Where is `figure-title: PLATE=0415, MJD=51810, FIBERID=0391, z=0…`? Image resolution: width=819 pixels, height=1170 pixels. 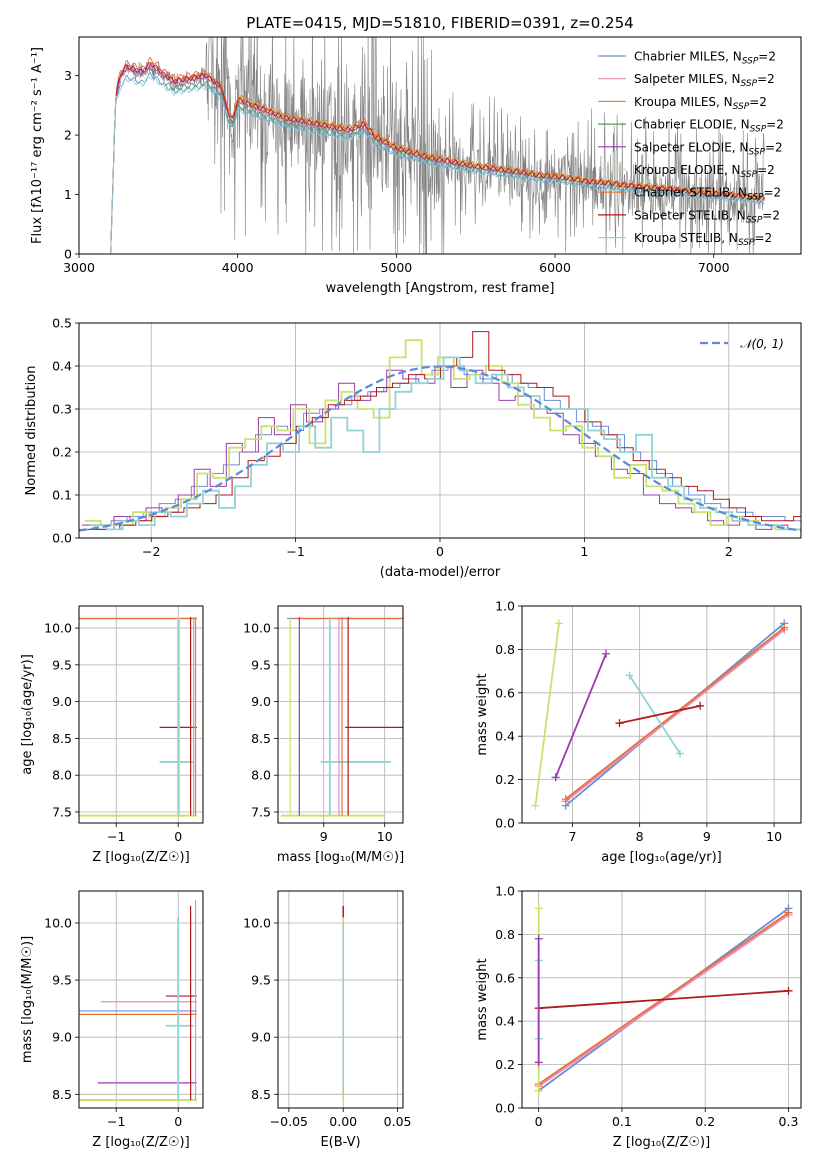
figure-title: PLATE=0415, MJD=51810, FIBERID=0391, z=0… is located at coordinates (439, 23).